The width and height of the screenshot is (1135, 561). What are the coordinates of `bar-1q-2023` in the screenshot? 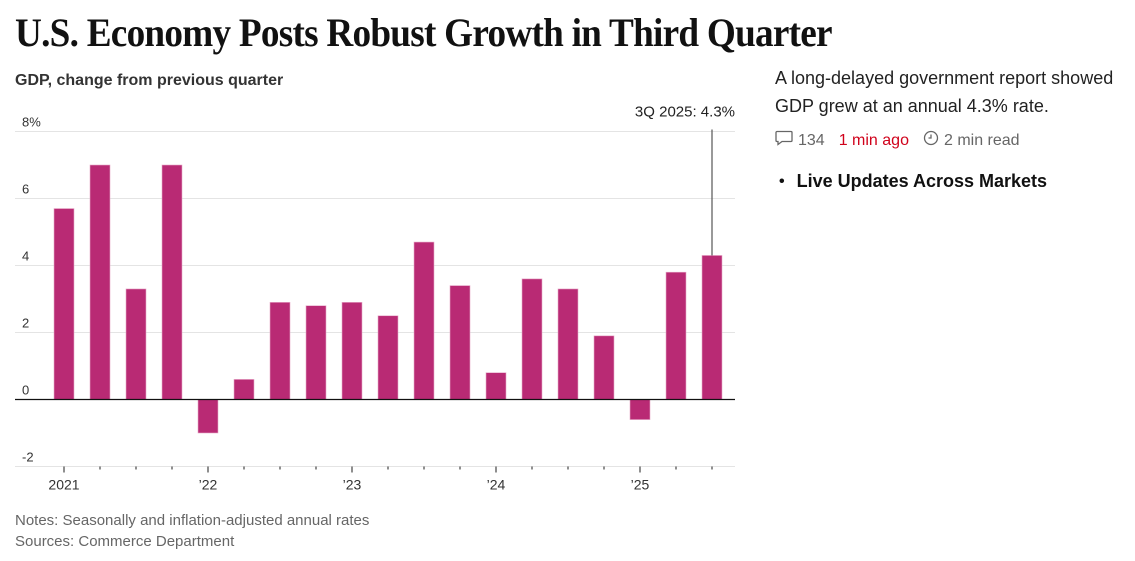 It's located at (352, 351).